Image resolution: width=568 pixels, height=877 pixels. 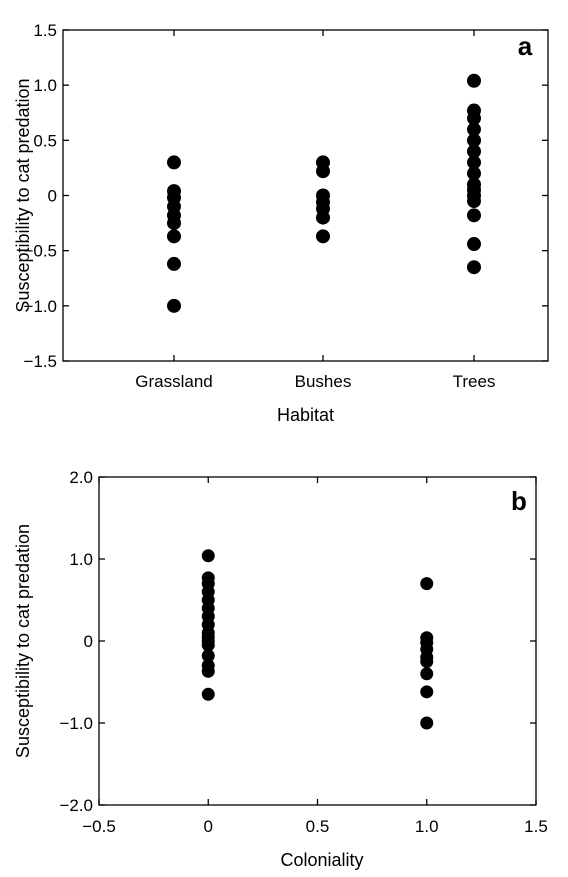 I want to click on panel-b-x-axis-title: Coloniality, so click(x=321, y=860).